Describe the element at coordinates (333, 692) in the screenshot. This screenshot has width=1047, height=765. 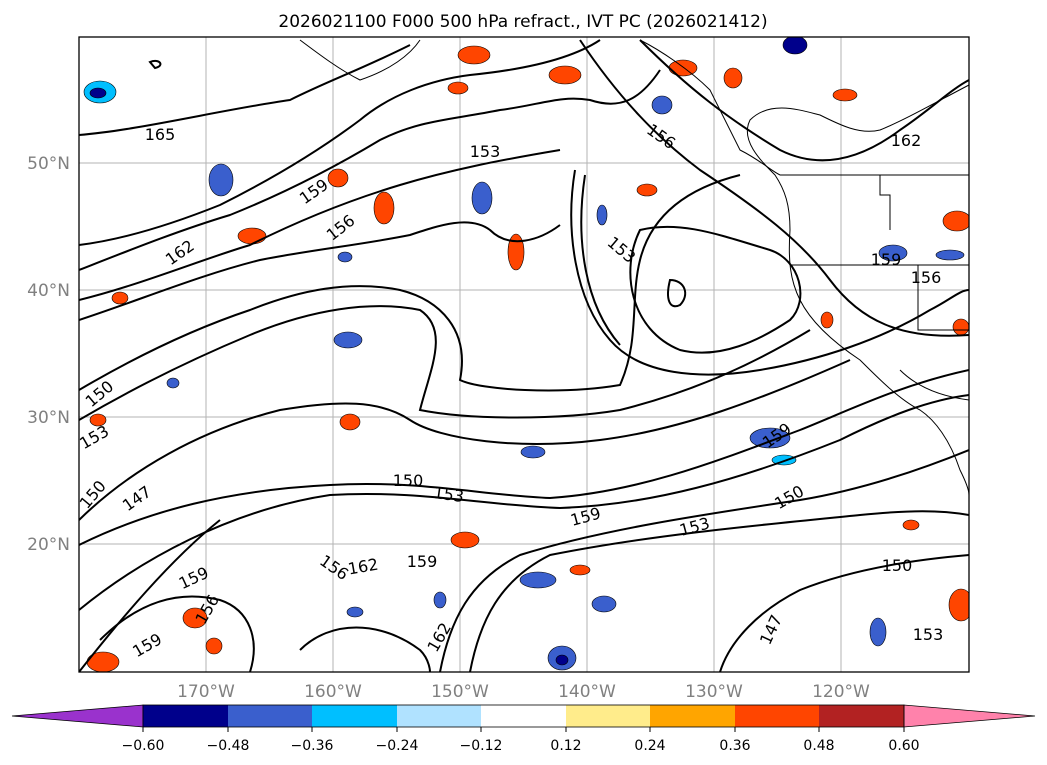
I see `longitude-label: 160°W` at that location.